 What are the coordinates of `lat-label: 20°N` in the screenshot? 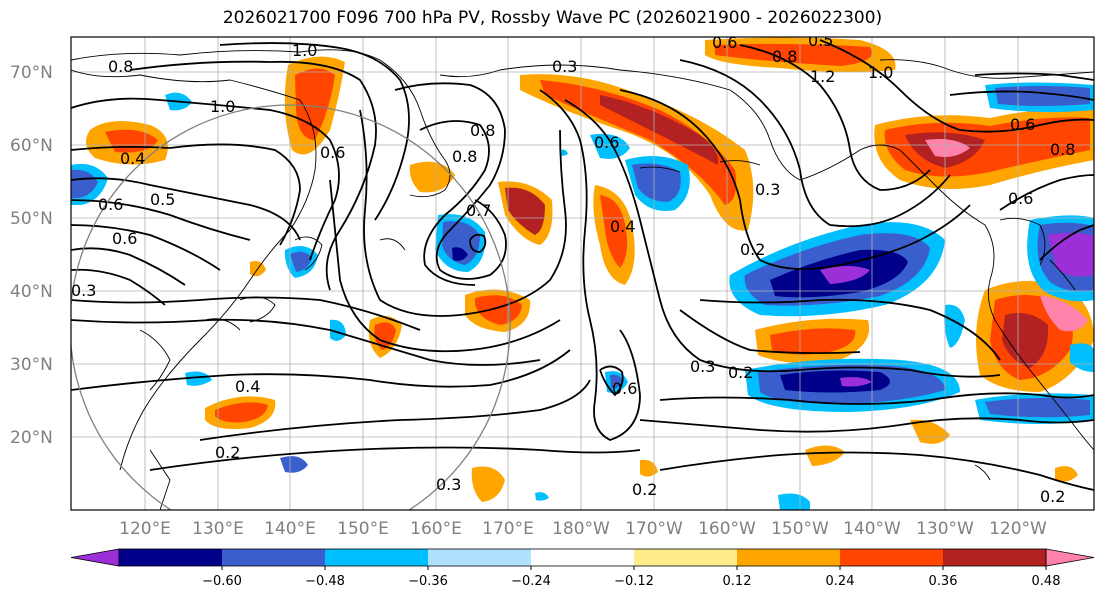 It's located at (31, 438).